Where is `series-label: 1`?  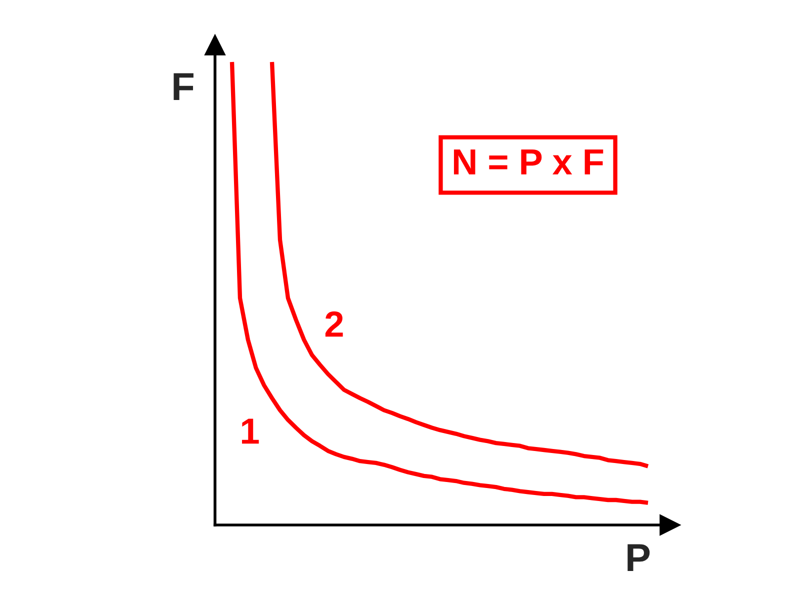
series-label: 1 is located at coordinates (250, 431).